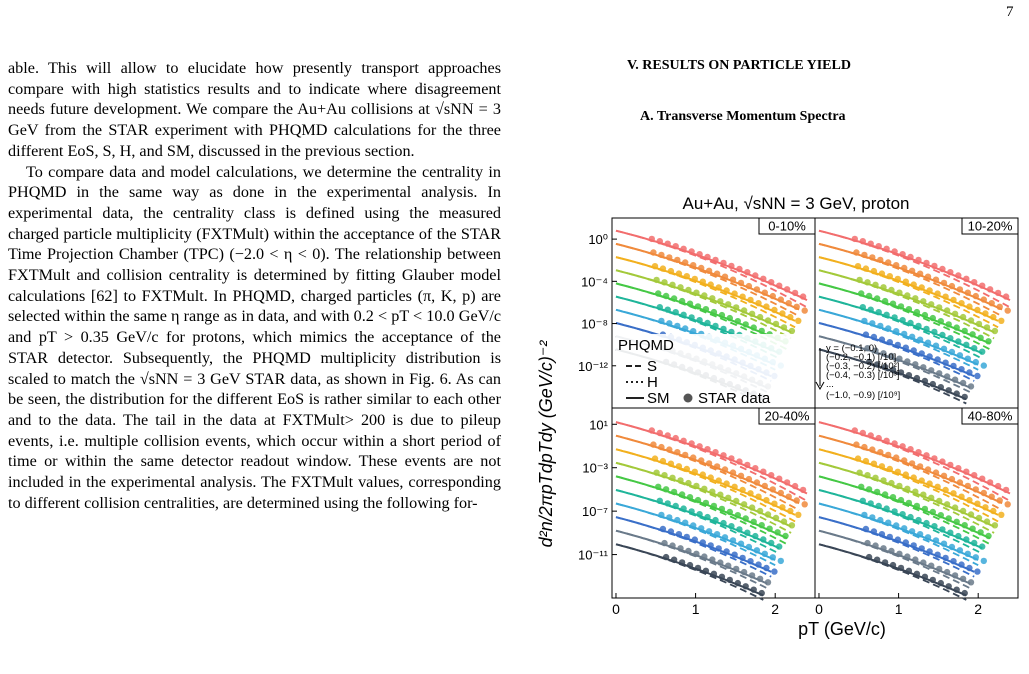  Describe the element at coordinates (775, 609) in the screenshot. I see `x-tick-label: 2` at that location.